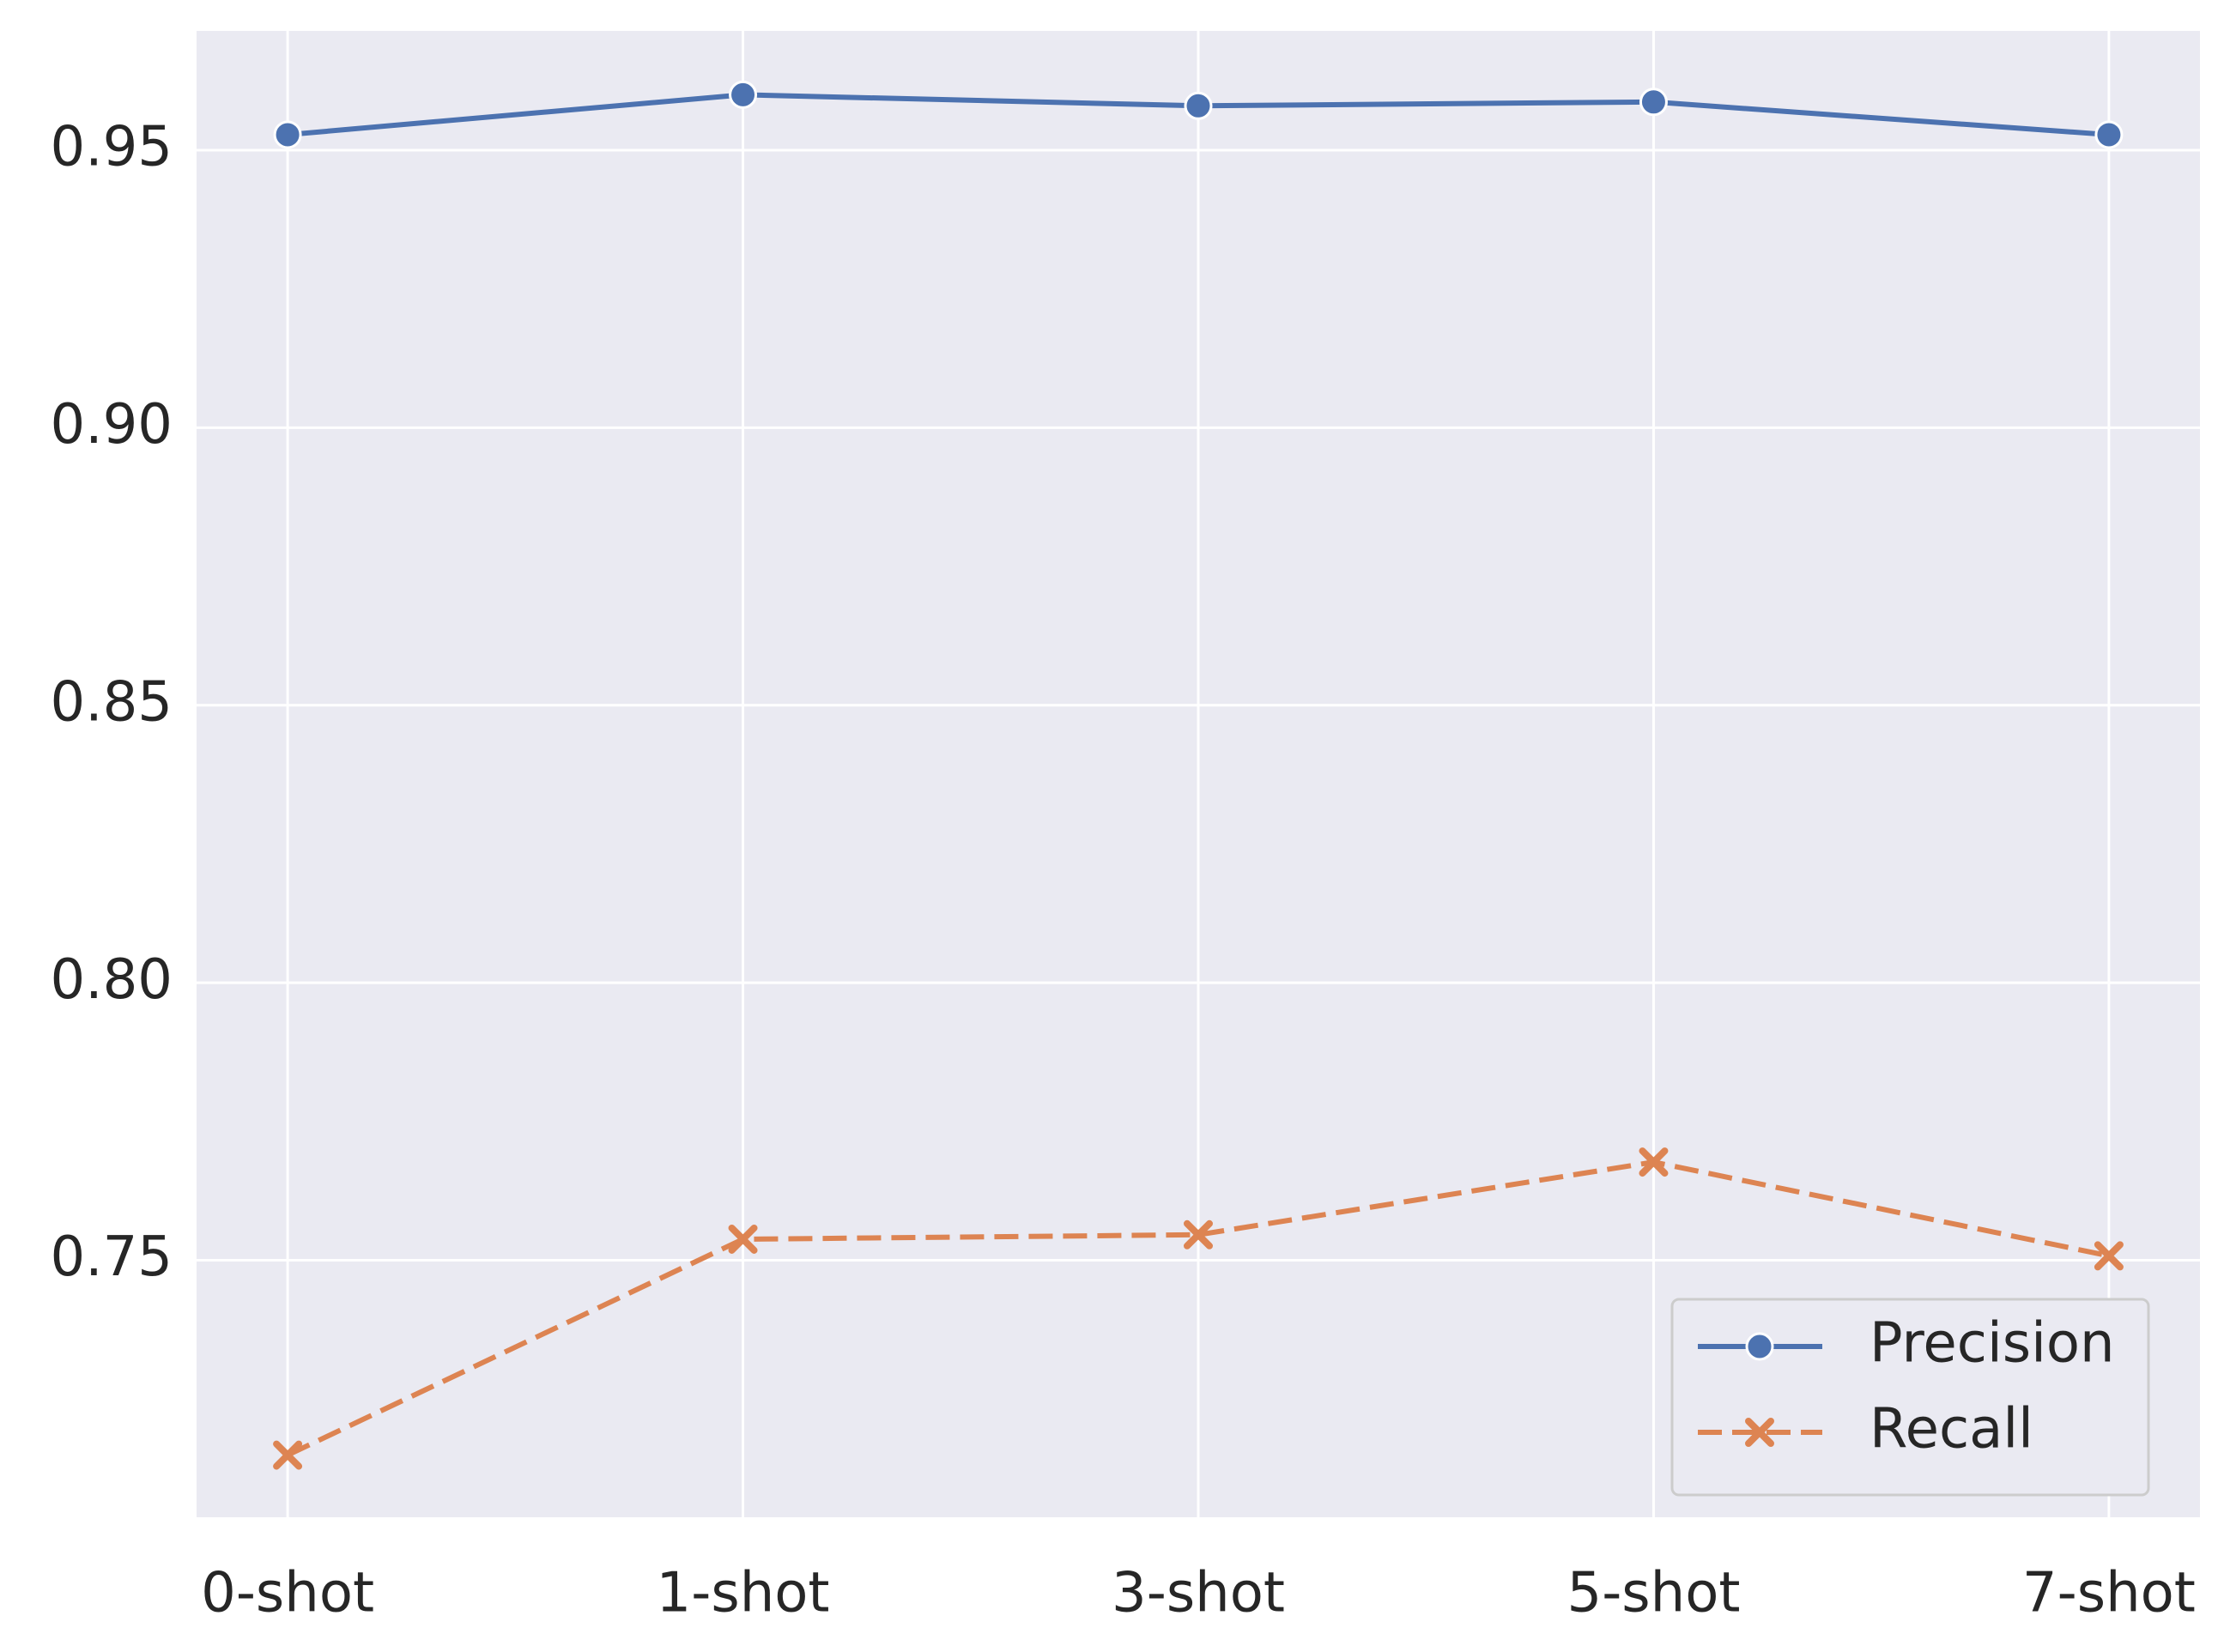 The width and height of the screenshot is (2218, 1652). Describe the element at coordinates (1654, 1593) in the screenshot. I see `x-tick-label: 5-shot` at that location.